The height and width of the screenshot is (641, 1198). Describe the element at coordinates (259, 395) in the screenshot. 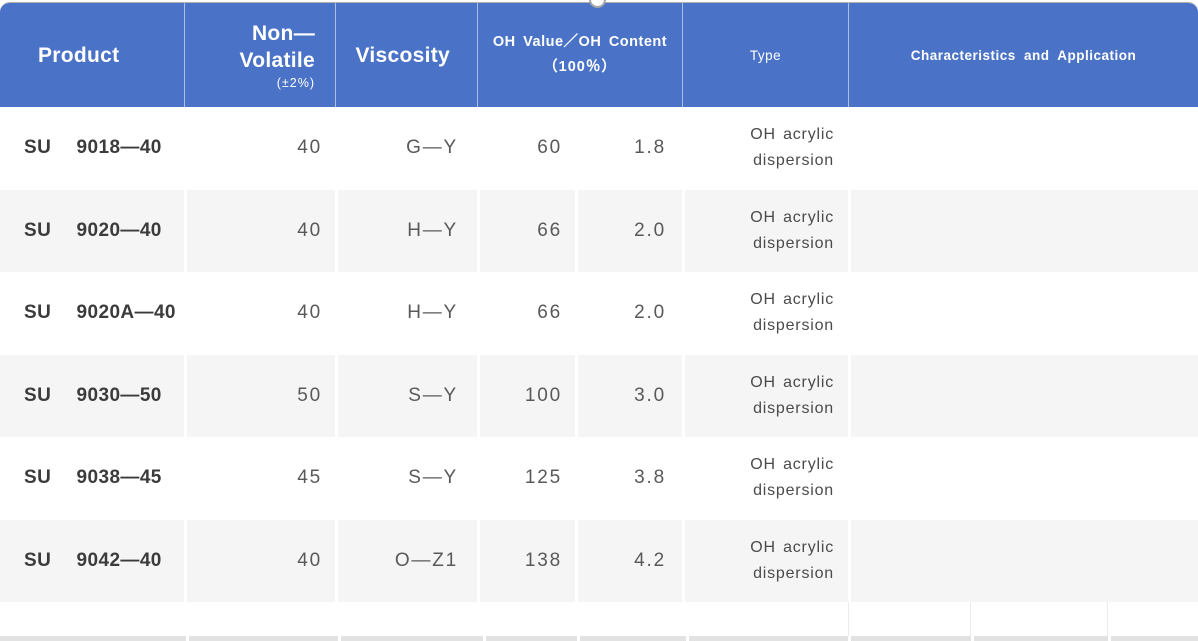

I see `cell-non-volatile: 50` at that location.